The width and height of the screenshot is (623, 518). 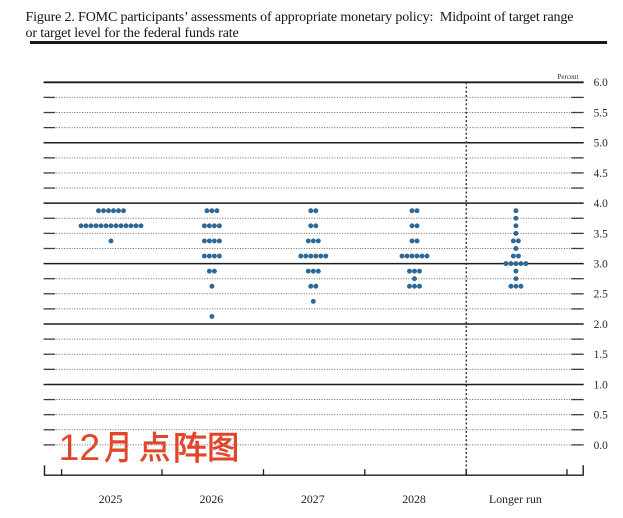 What do you see at coordinates (111, 499) in the screenshot?
I see `svg-text: 2025` at bounding box center [111, 499].